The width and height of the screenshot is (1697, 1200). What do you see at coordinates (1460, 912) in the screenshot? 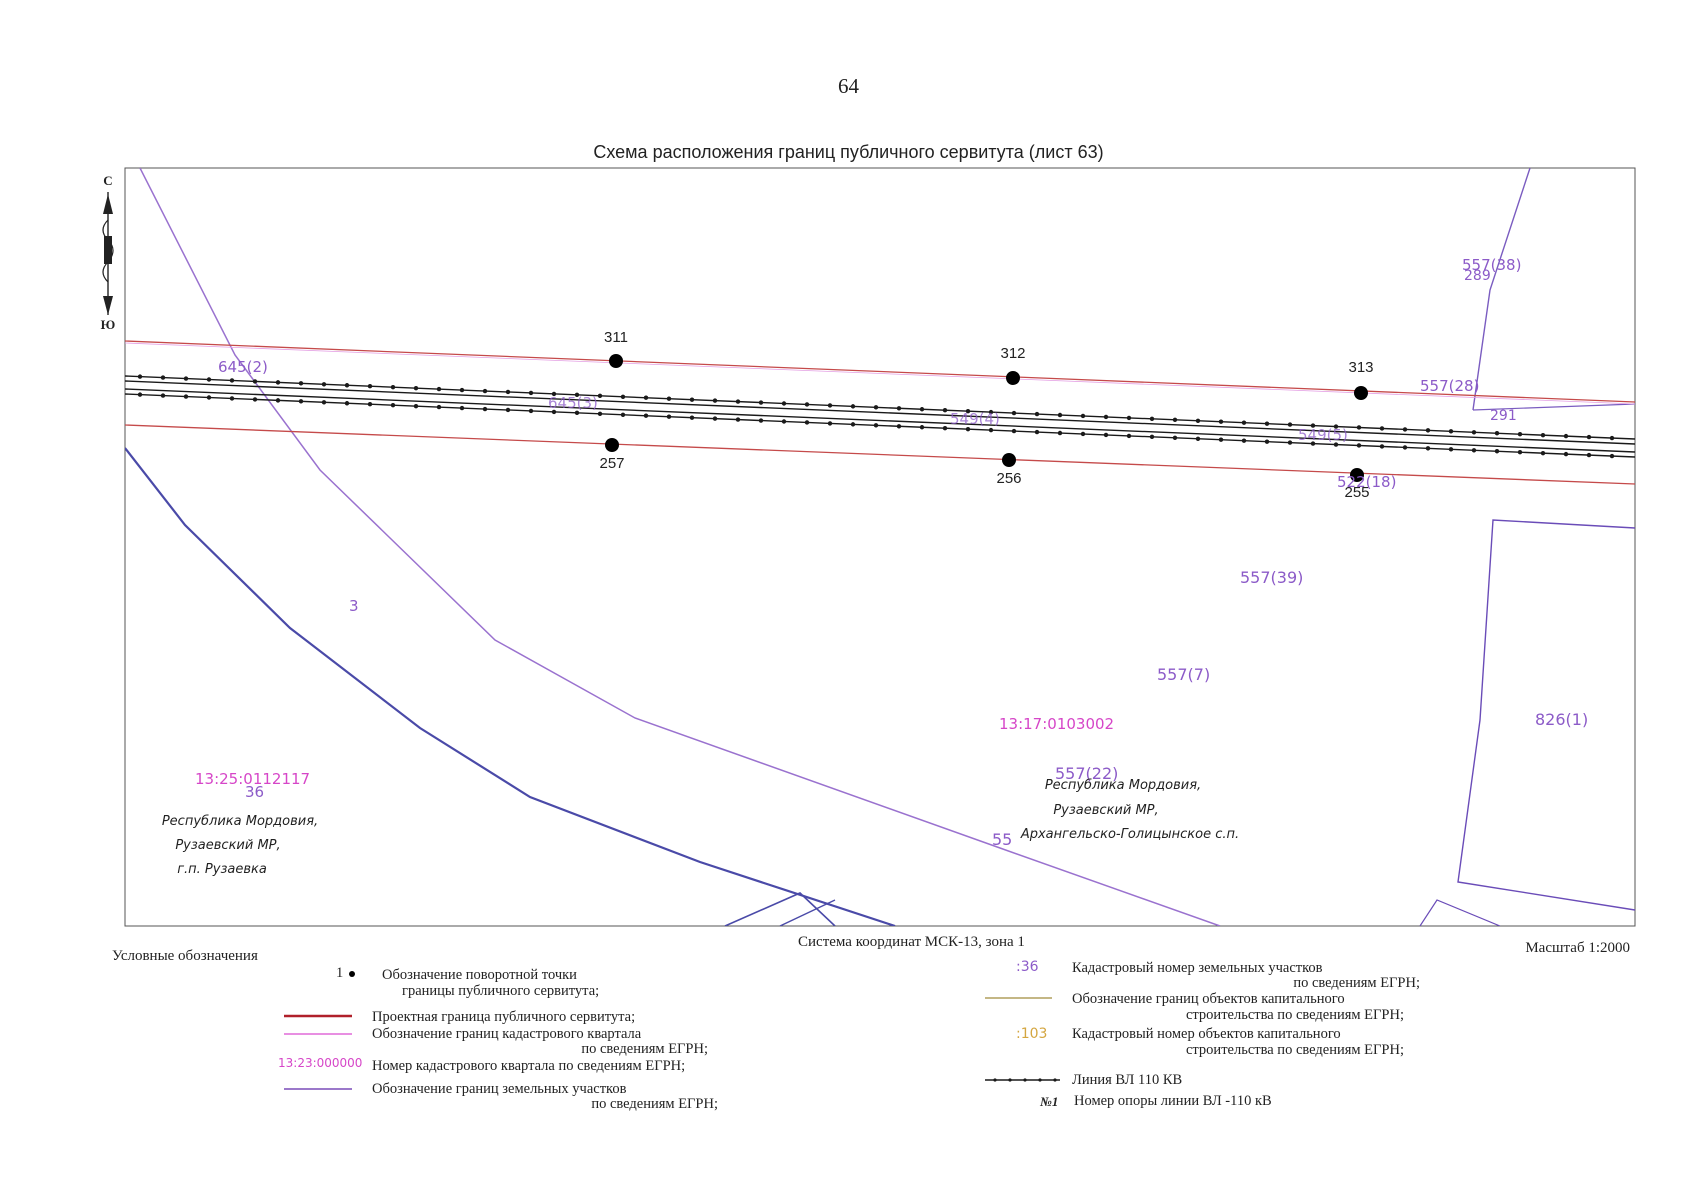
I see `parcel-boundary-right-corner` at bounding box center [1460, 912].